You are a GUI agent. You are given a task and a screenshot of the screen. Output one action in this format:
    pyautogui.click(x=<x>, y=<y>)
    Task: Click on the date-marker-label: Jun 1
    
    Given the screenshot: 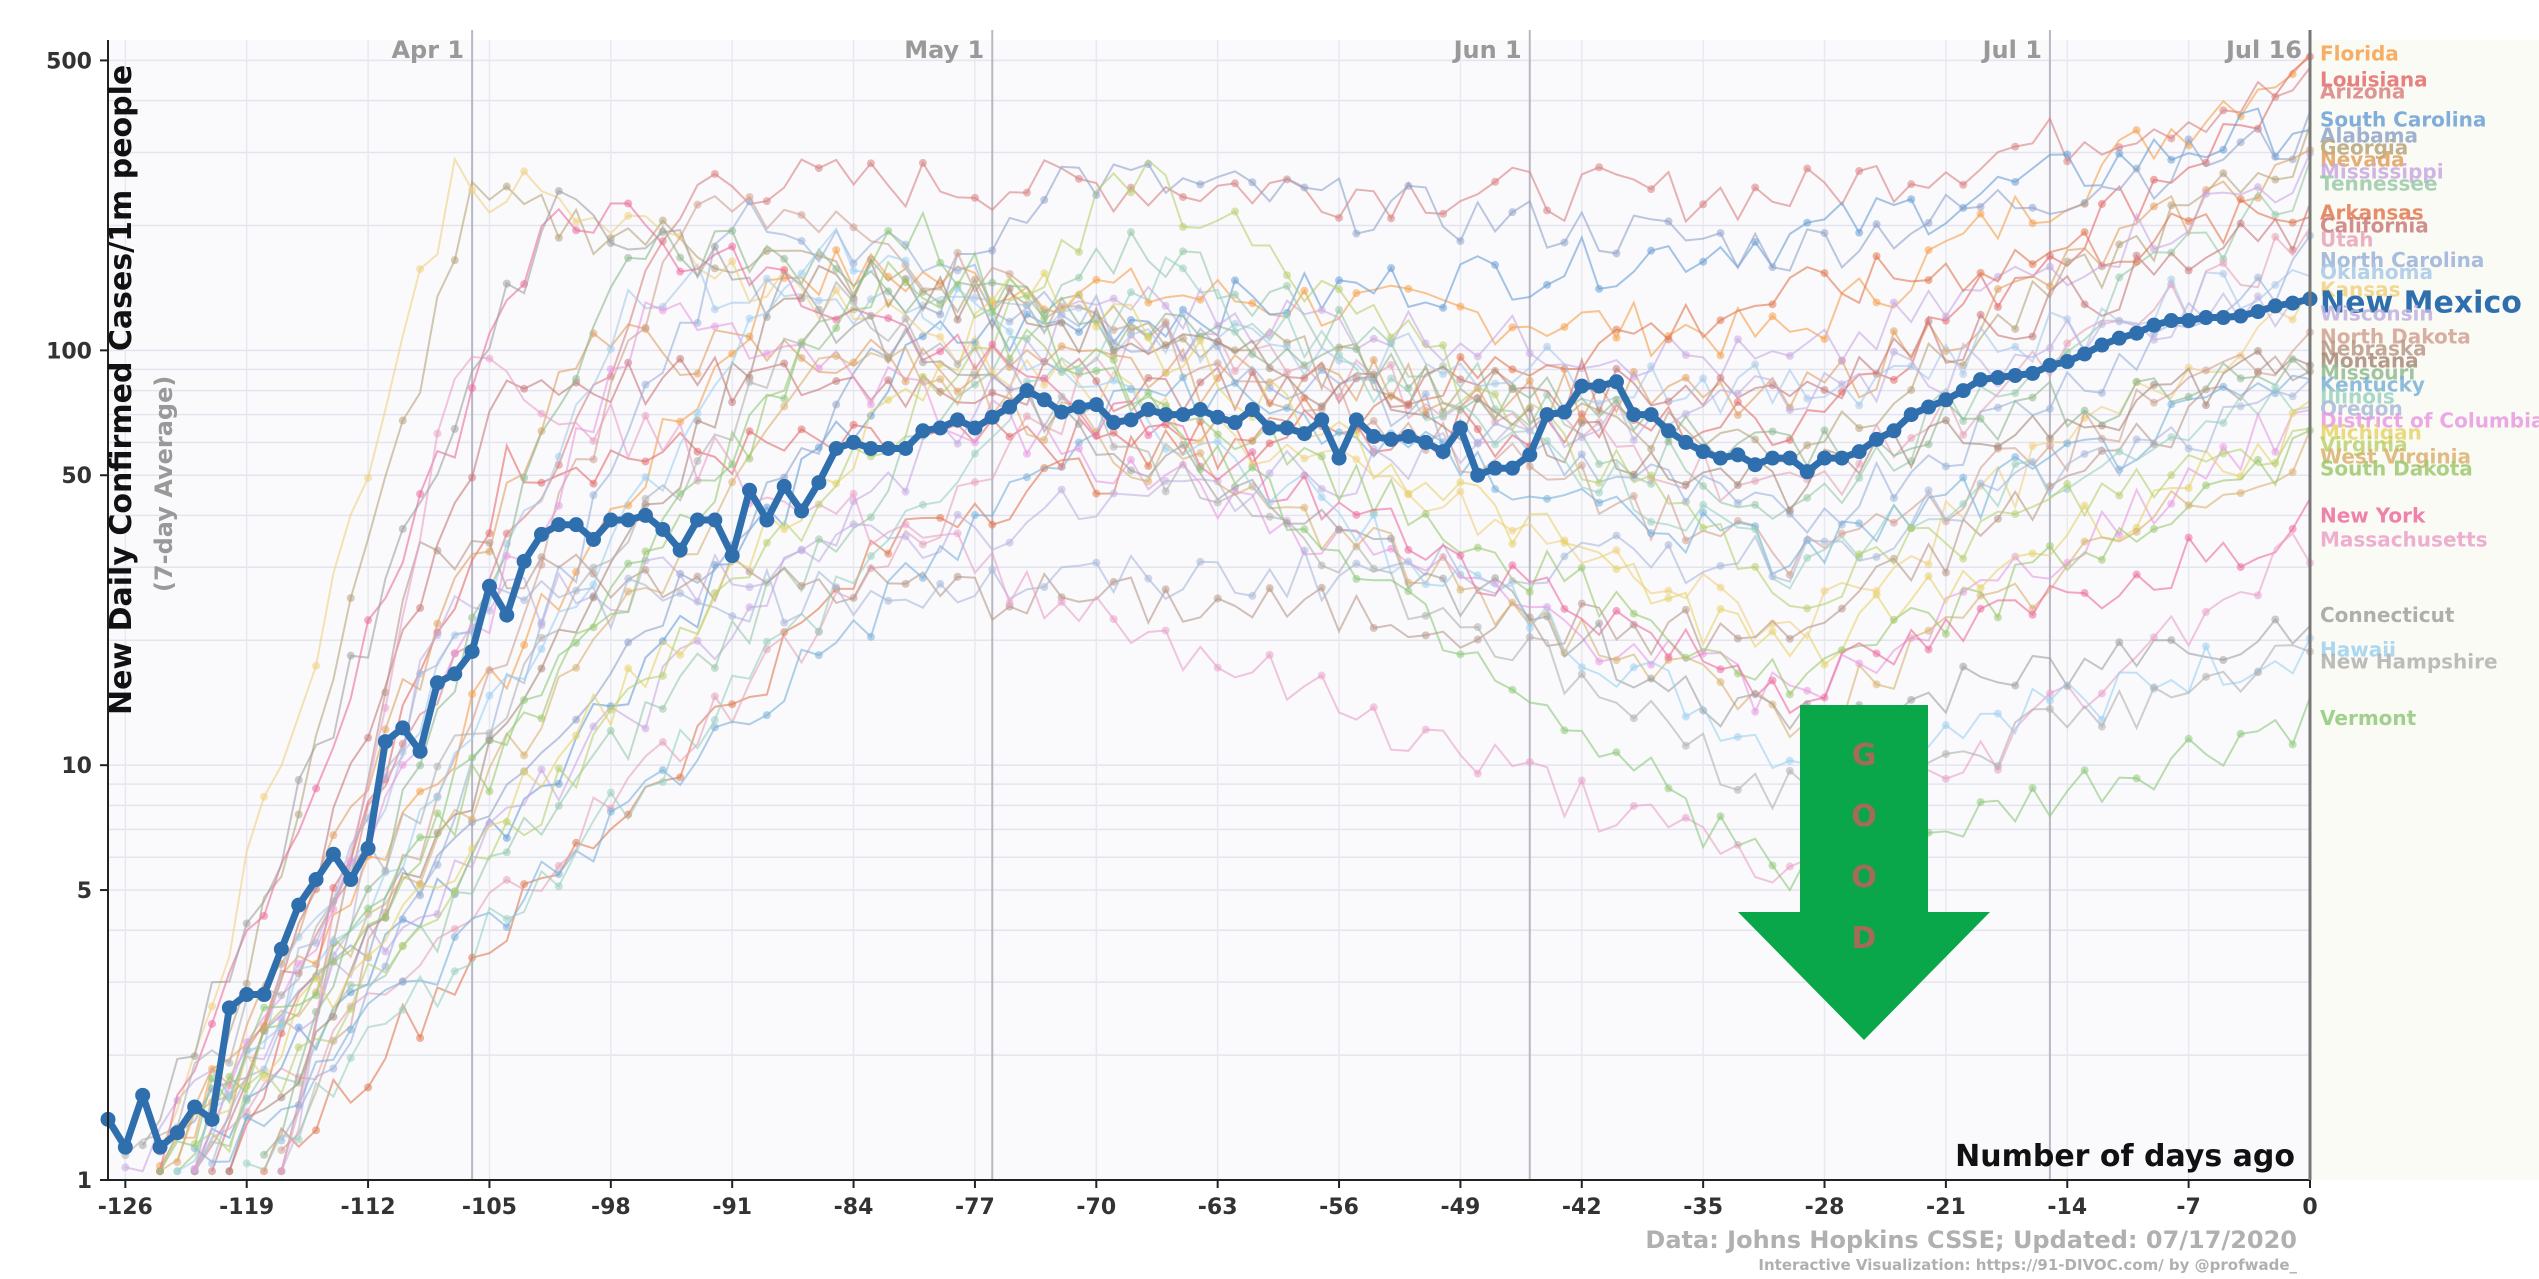 What is the action you would take?
    pyautogui.click(x=1487, y=50)
    